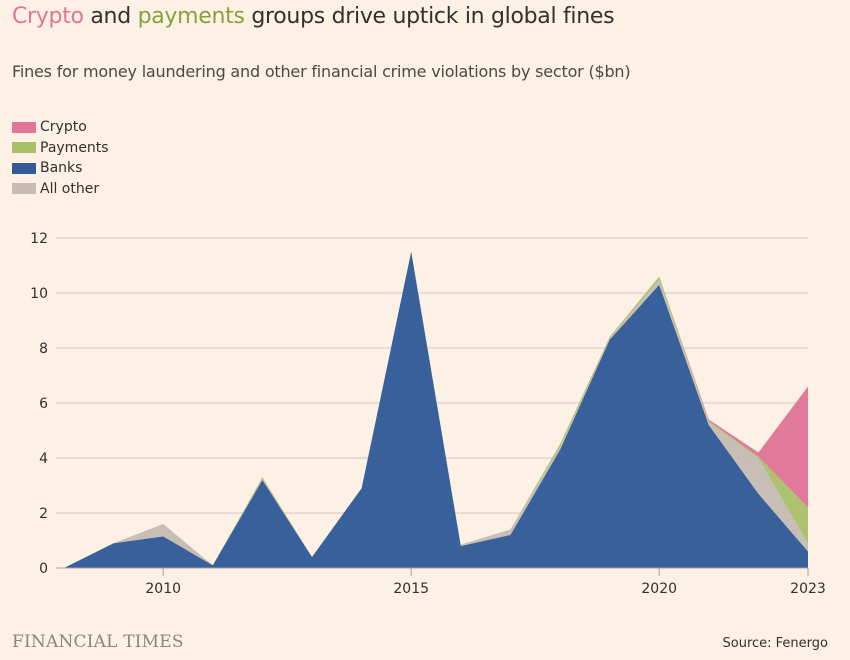 This screenshot has height=660, width=850. What do you see at coordinates (43, 349) in the screenshot?
I see `y-tick-label: 8` at bounding box center [43, 349].